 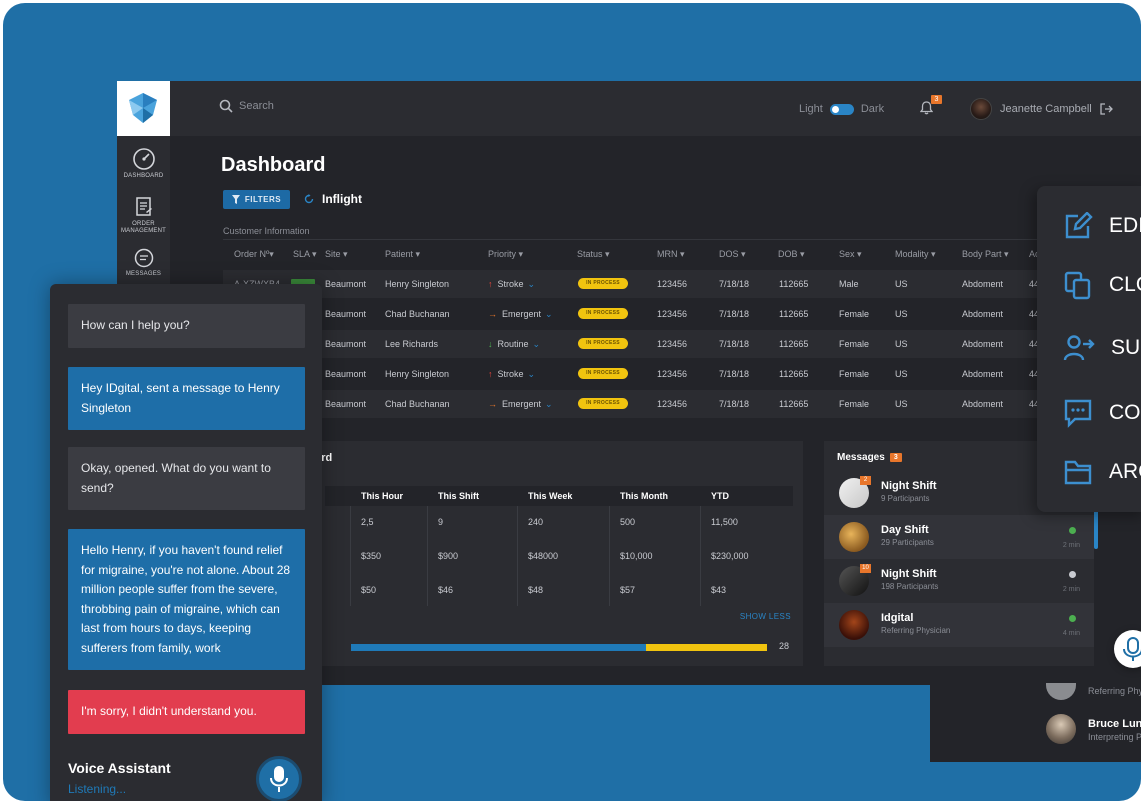 I want to click on app-logo, so click(x=143, y=108).